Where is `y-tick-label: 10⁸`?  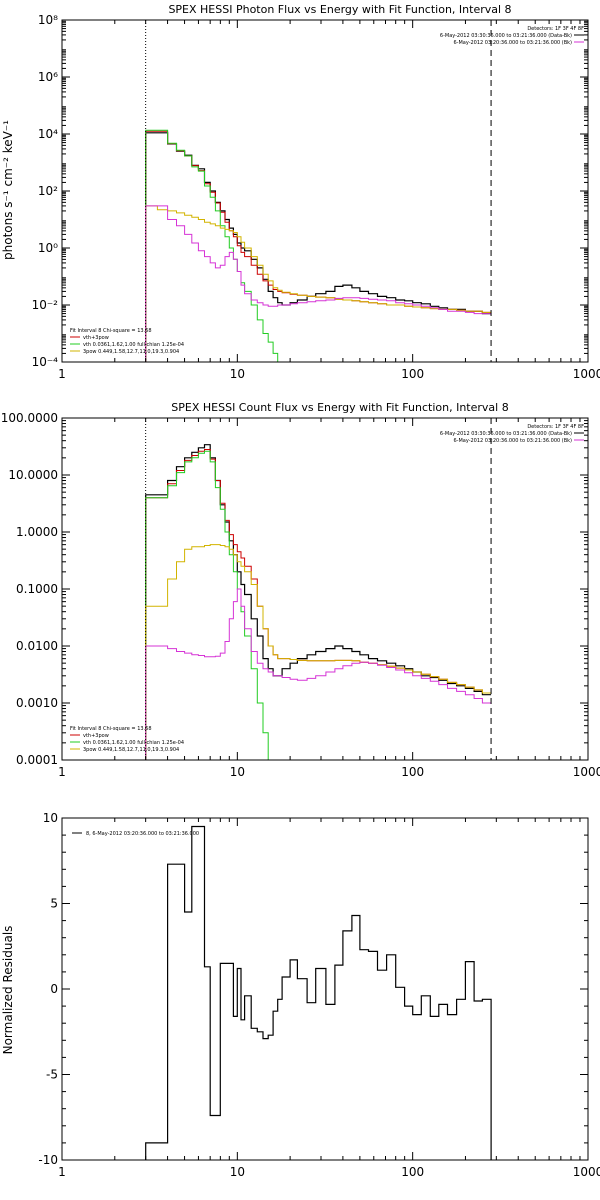
y-tick-label: 10⁸ is located at coordinates (48, 20).